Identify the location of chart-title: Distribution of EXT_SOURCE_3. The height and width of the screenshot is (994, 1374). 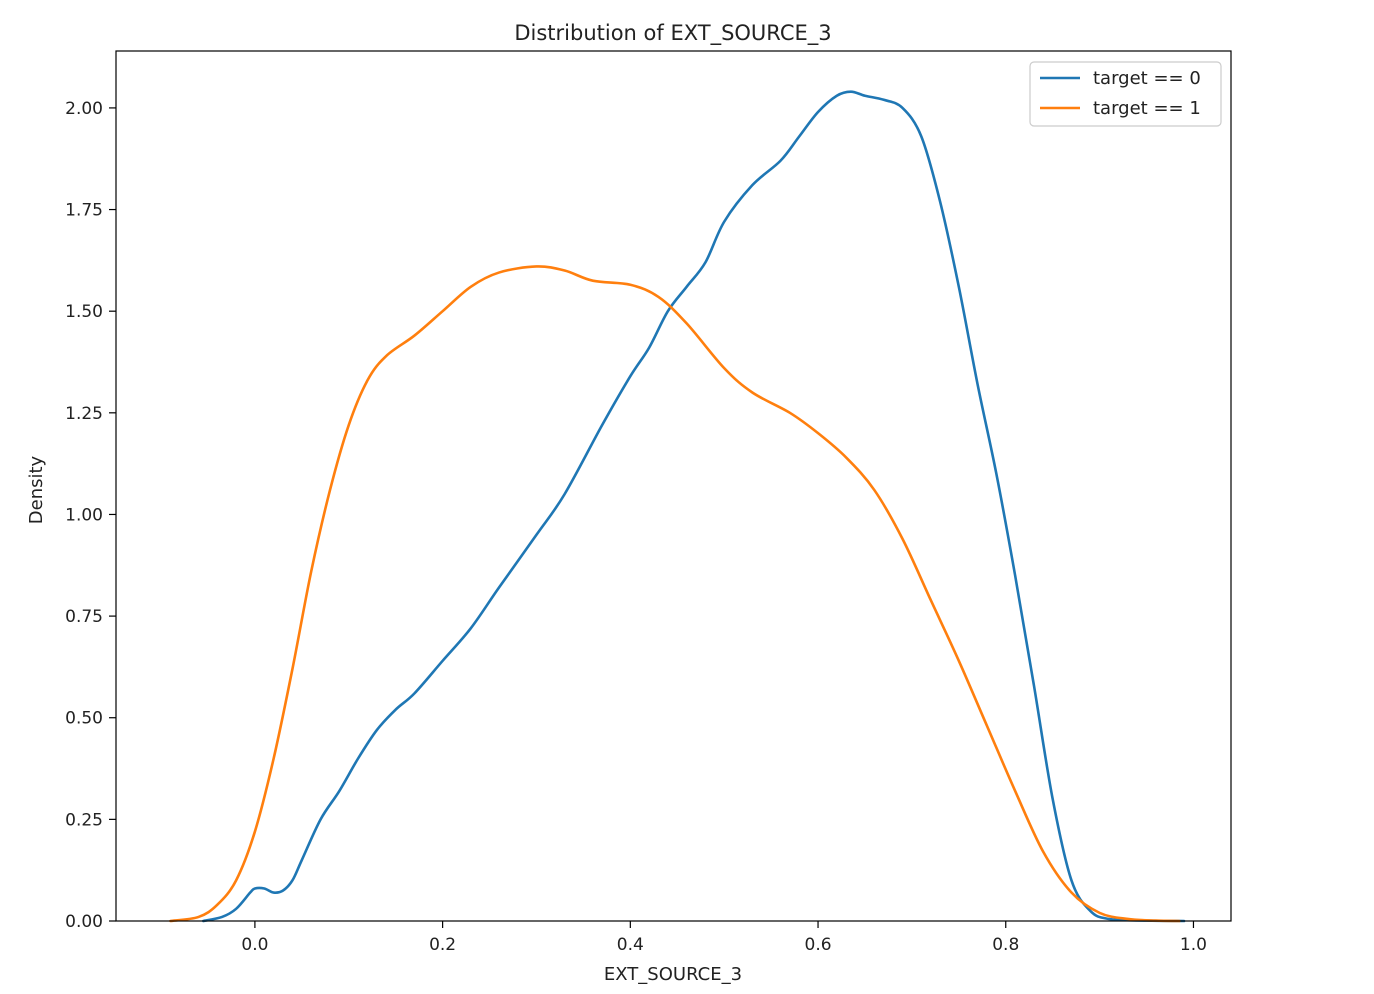
(672, 33).